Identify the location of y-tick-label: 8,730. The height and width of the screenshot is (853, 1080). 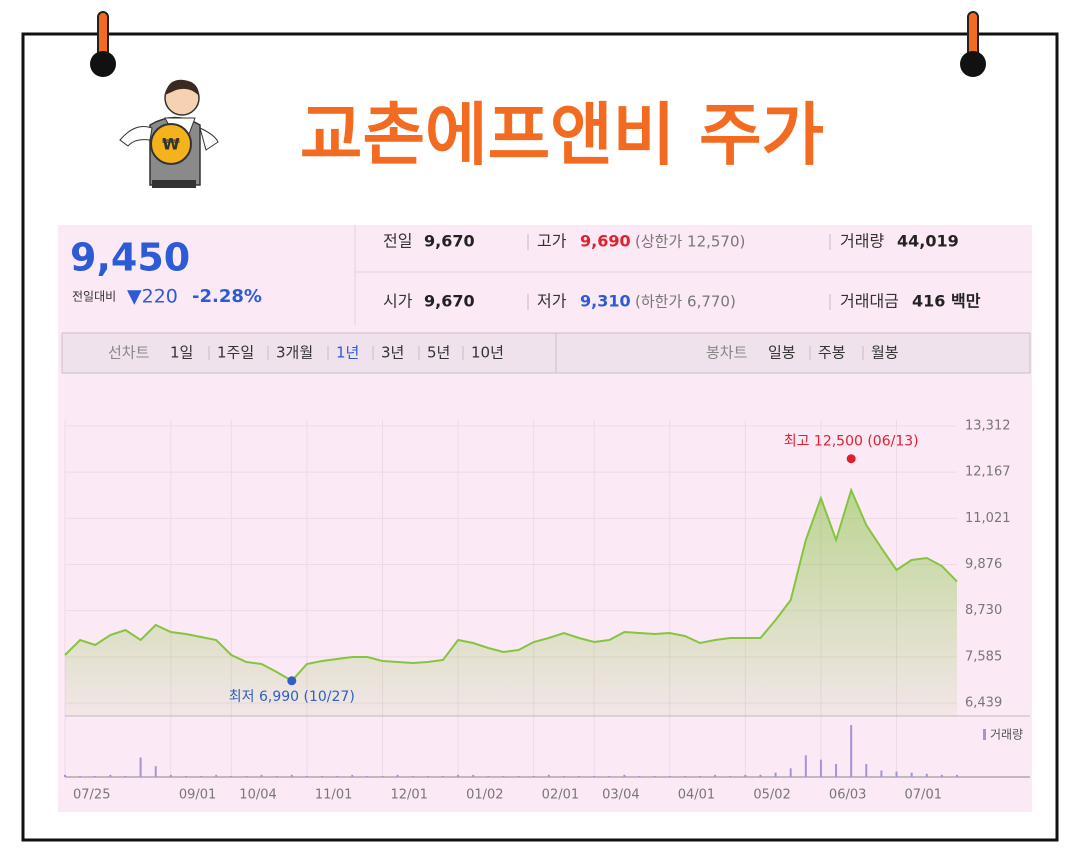
(983, 610).